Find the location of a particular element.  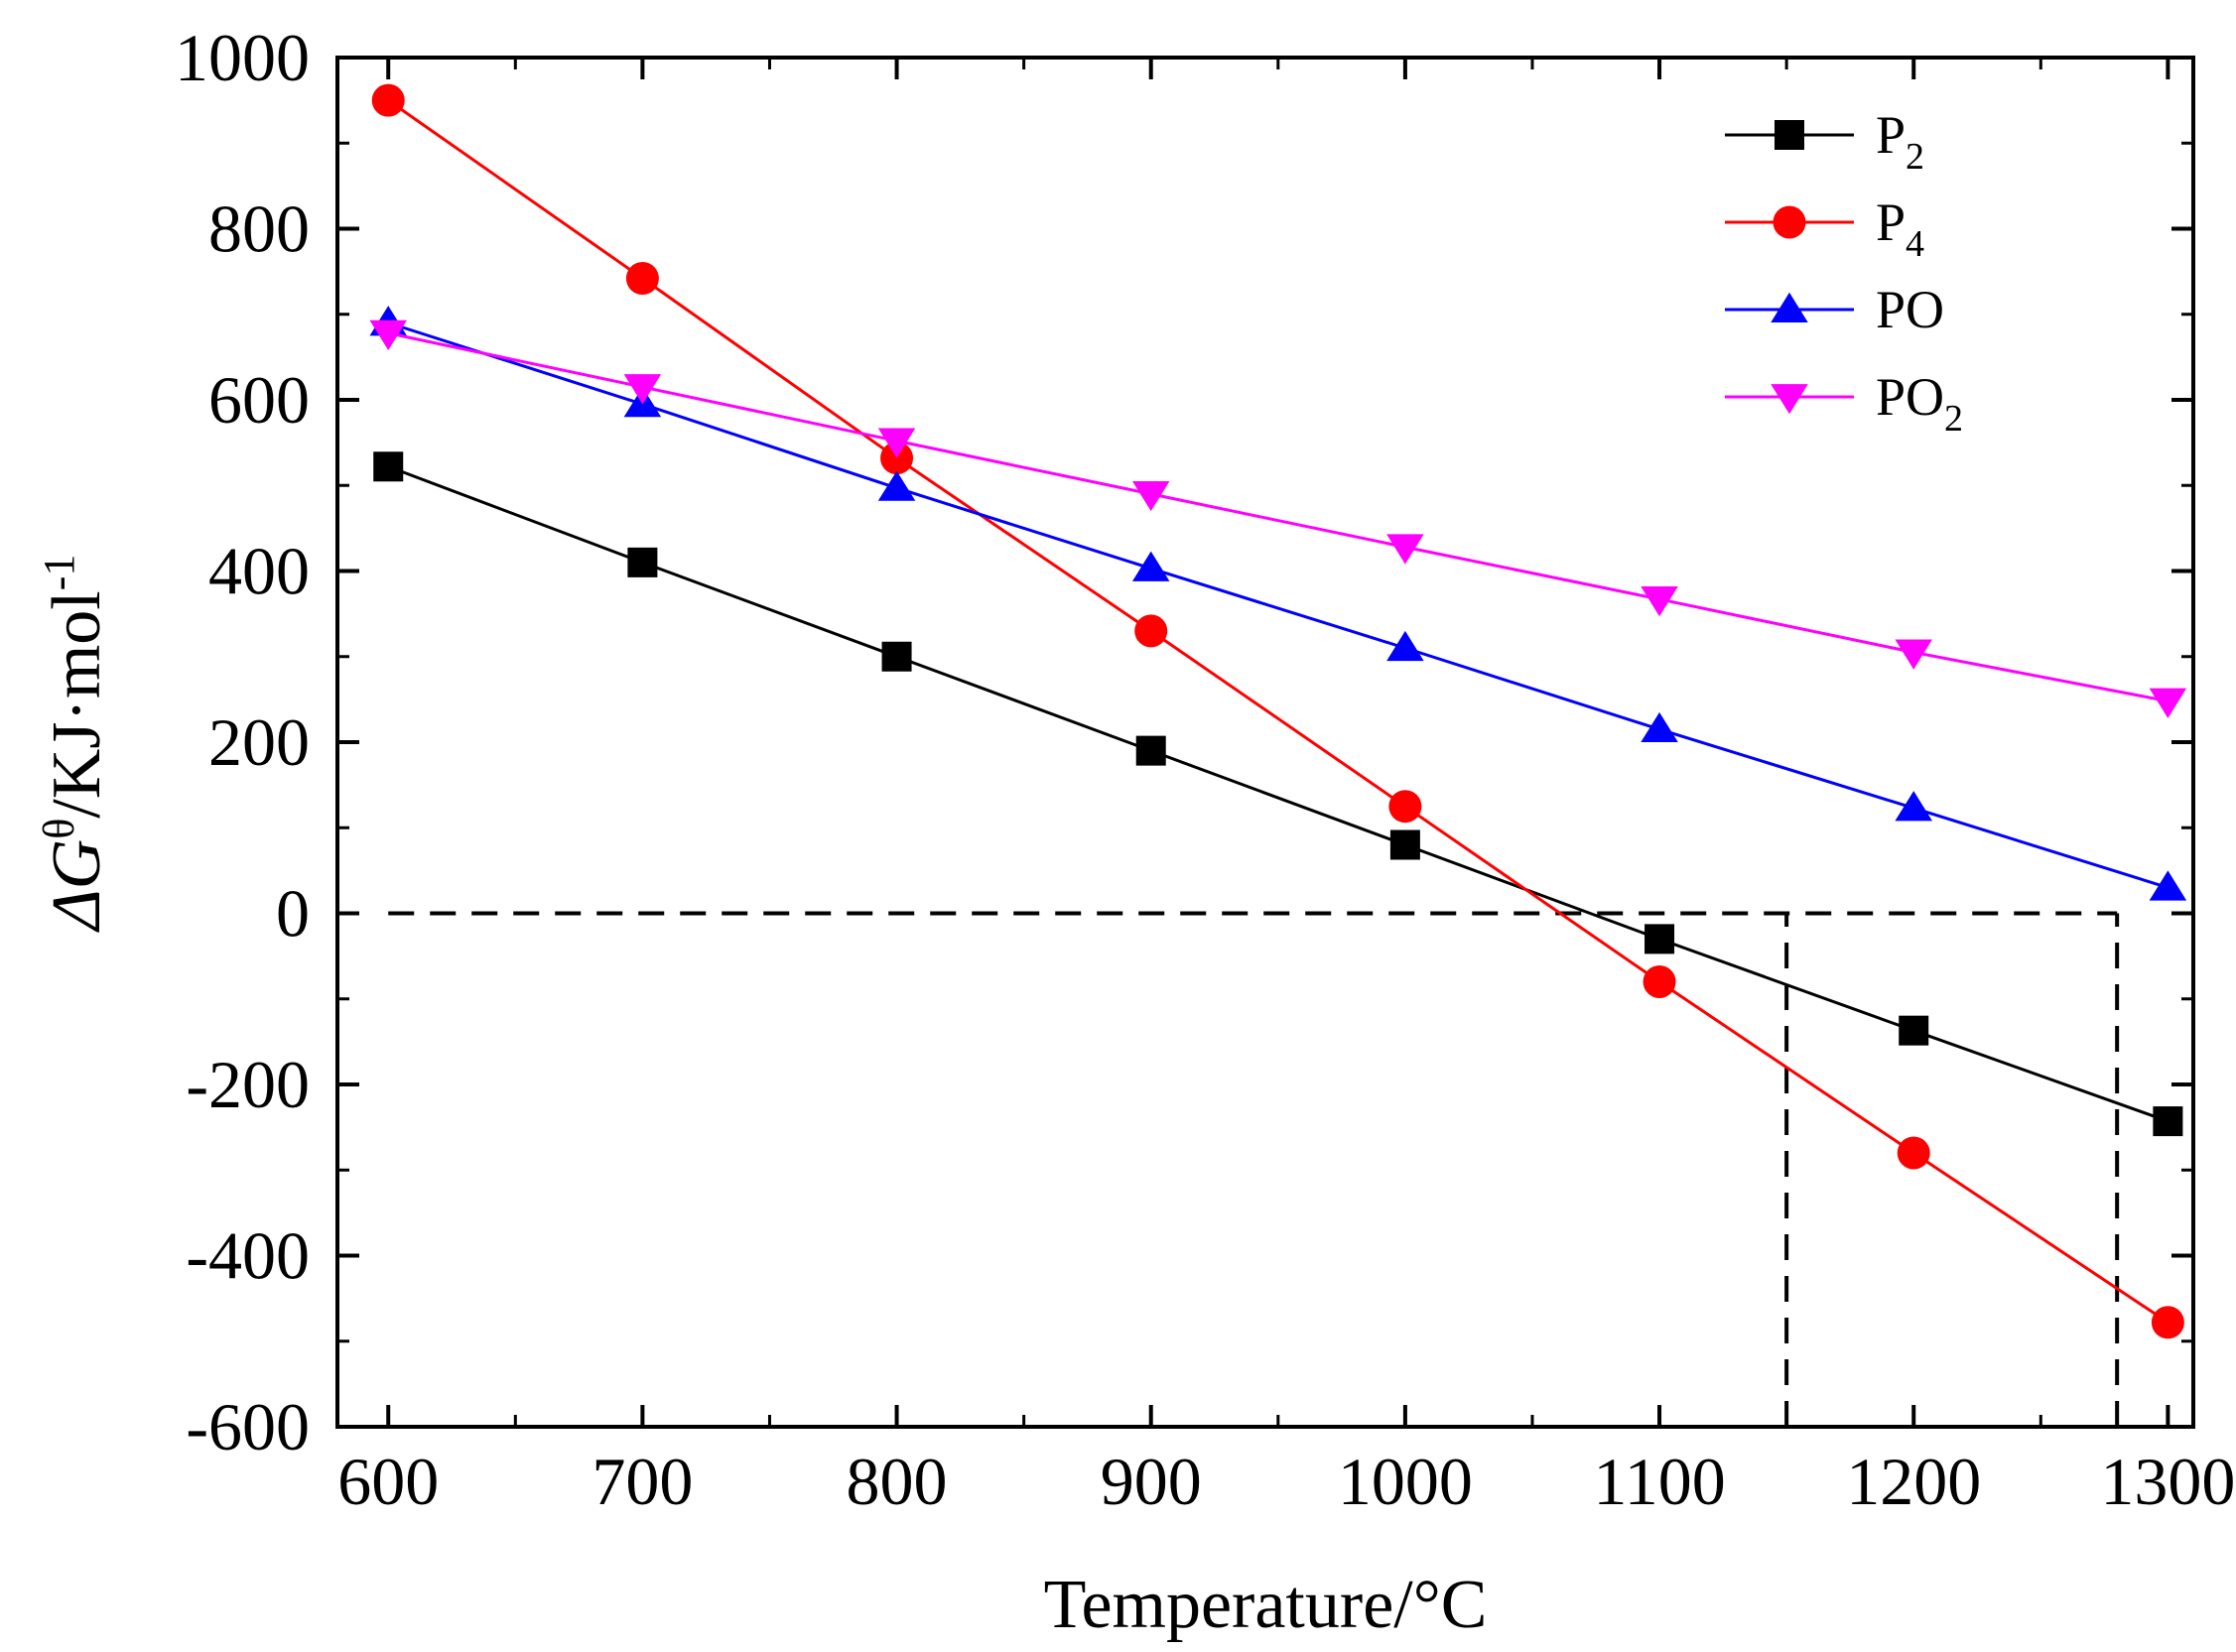

legend-marker-P4 is located at coordinates (1789, 222).